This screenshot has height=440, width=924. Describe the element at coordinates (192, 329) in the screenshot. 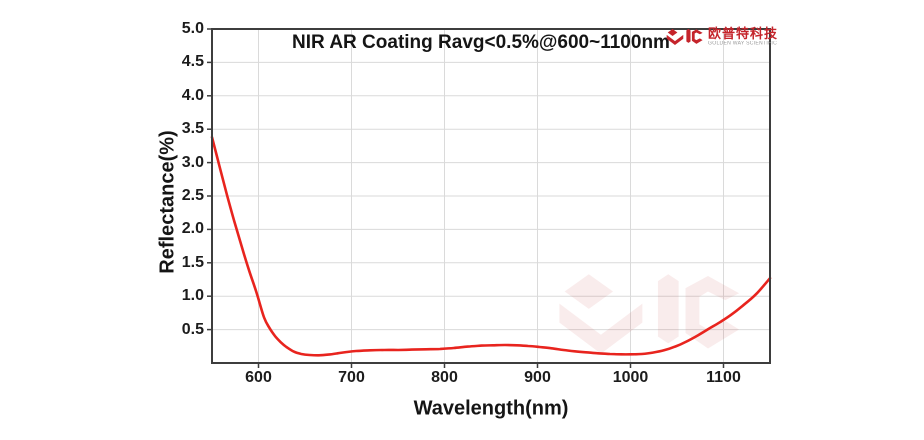

I see `y-tick-label: 0.5` at that location.